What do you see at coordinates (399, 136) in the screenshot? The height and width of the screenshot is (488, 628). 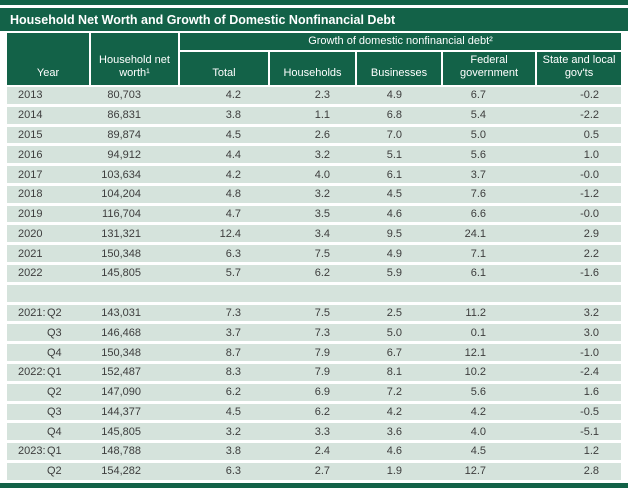 I see `growth-businesses-cell: 7.0` at bounding box center [399, 136].